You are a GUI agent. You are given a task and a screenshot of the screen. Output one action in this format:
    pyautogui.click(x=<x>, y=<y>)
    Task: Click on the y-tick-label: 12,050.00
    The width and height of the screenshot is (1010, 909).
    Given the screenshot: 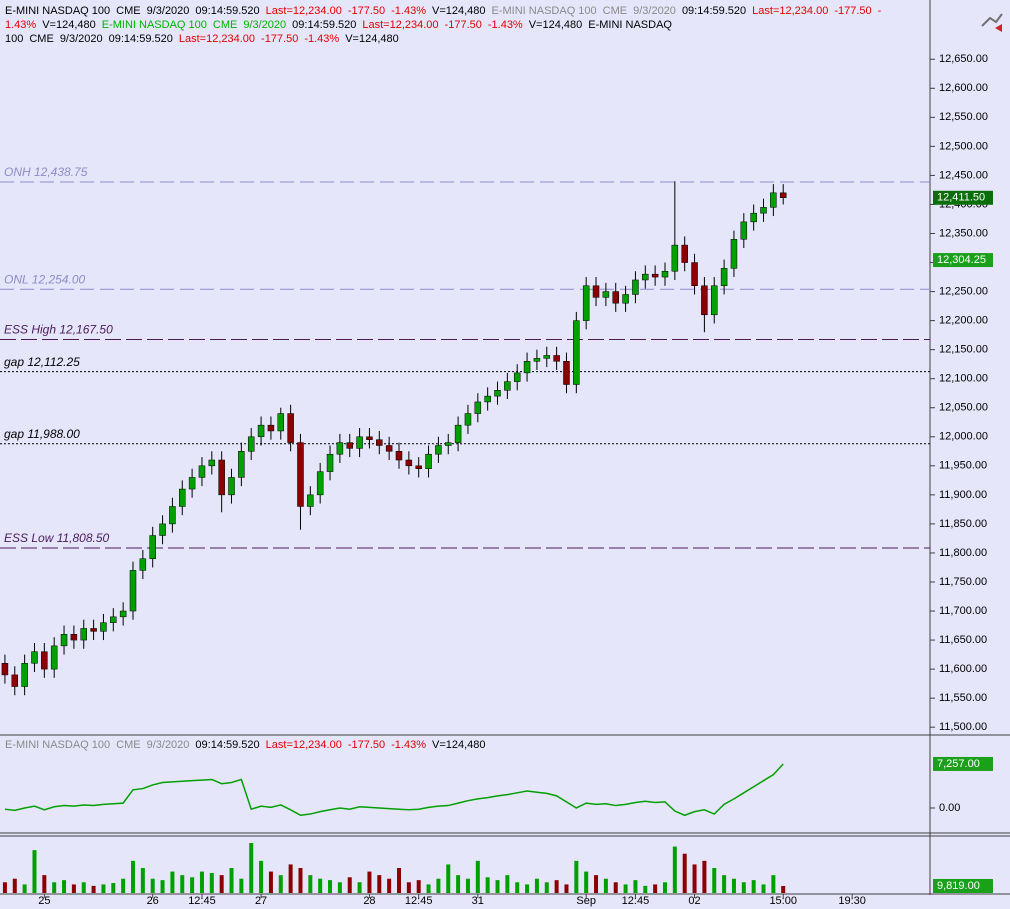 What is the action you would take?
    pyautogui.click(x=963, y=408)
    